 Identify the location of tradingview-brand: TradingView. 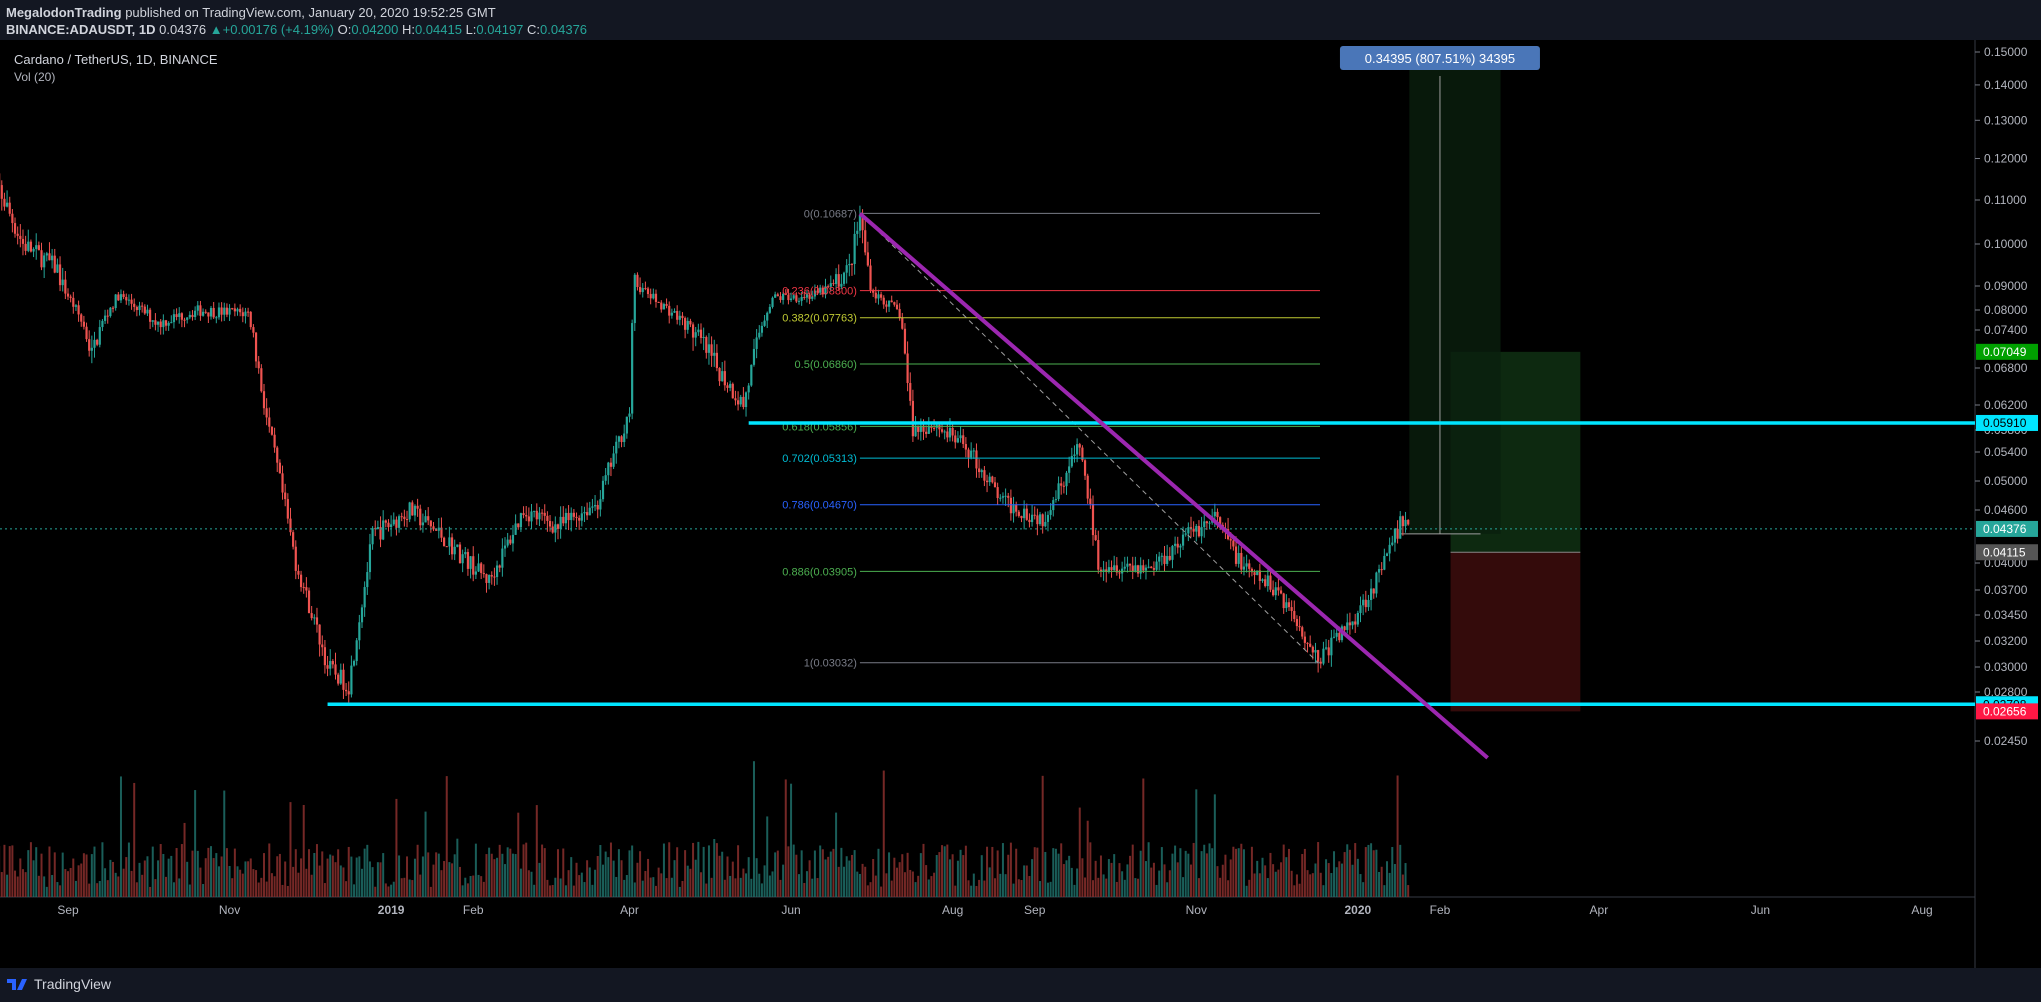
(58, 984).